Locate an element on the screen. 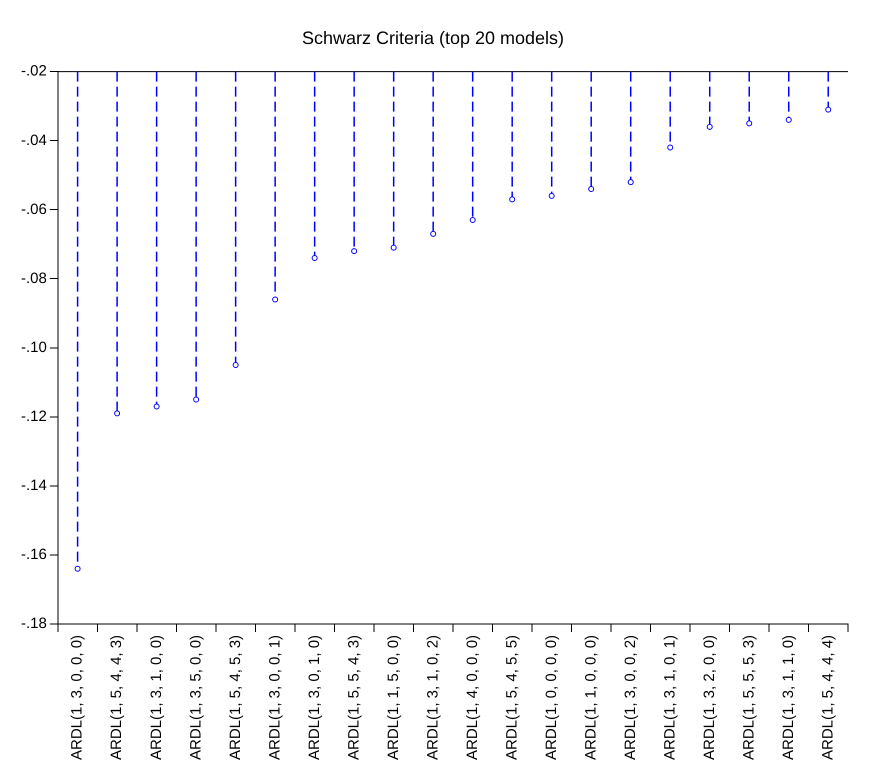 The image size is (877, 776). x-tick-label: ARDL(1, 3, 0, 0, 2) is located at coordinates (630, 697).